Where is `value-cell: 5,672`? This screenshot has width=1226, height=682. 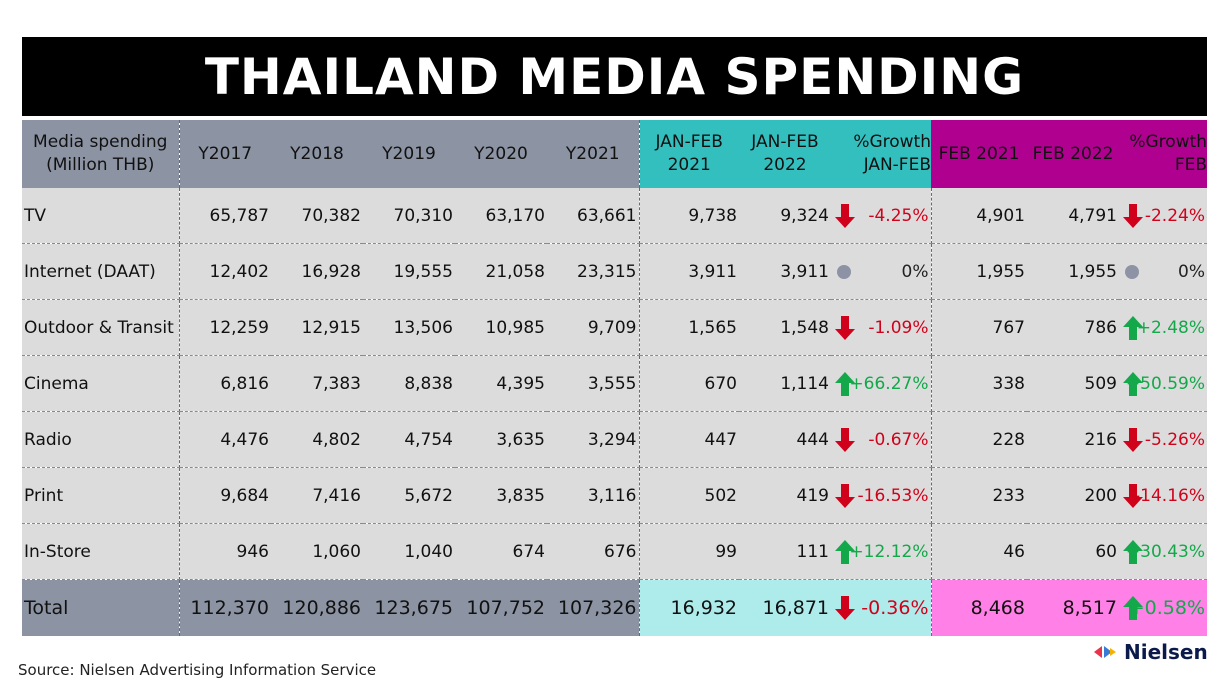
value-cell: 5,672 is located at coordinates (409, 495).